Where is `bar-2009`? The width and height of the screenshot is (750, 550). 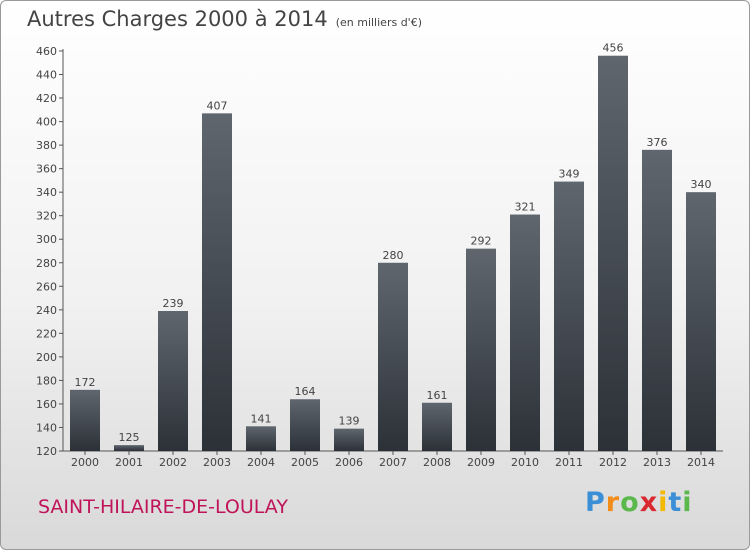
bar-2009 is located at coordinates (481, 349).